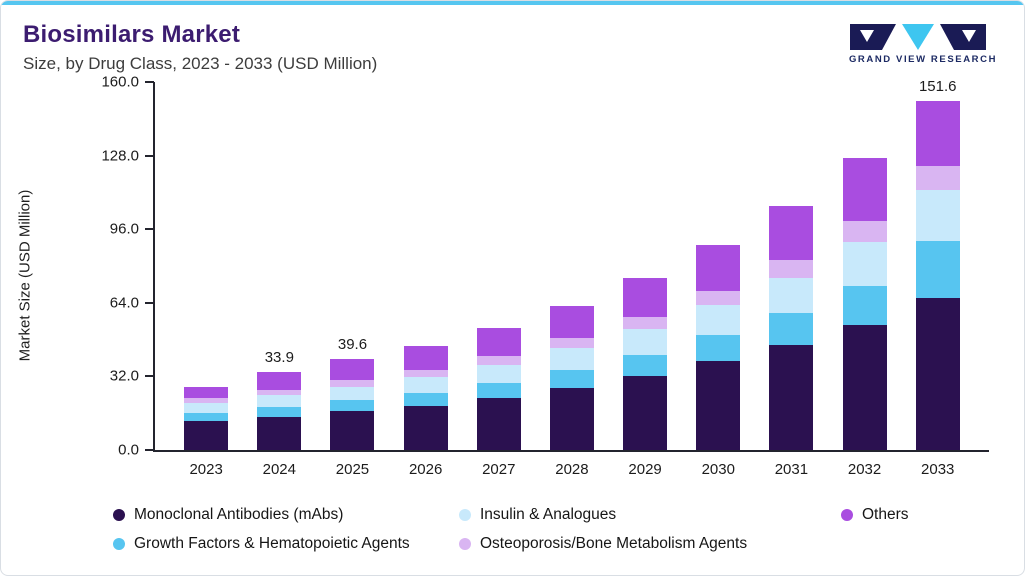  Describe the element at coordinates (718, 469) in the screenshot. I see `x-tick-label: 2030` at that location.